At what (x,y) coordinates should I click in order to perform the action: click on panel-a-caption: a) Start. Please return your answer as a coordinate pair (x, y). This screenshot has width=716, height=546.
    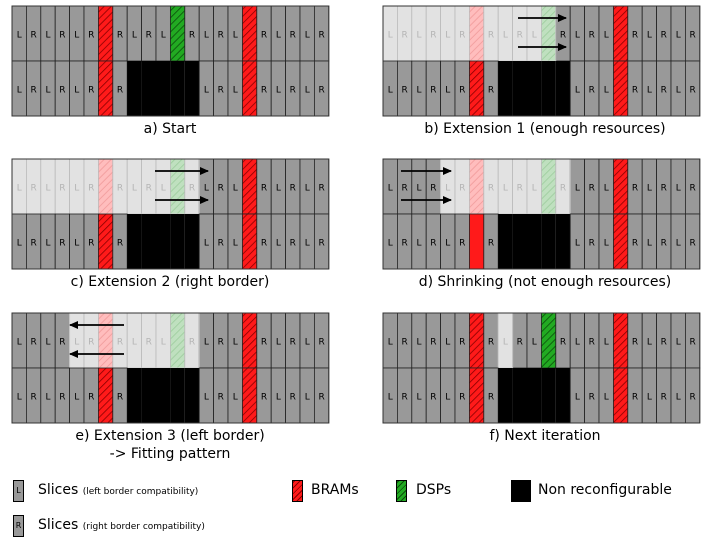
    Looking at the image, I should click on (170, 129).